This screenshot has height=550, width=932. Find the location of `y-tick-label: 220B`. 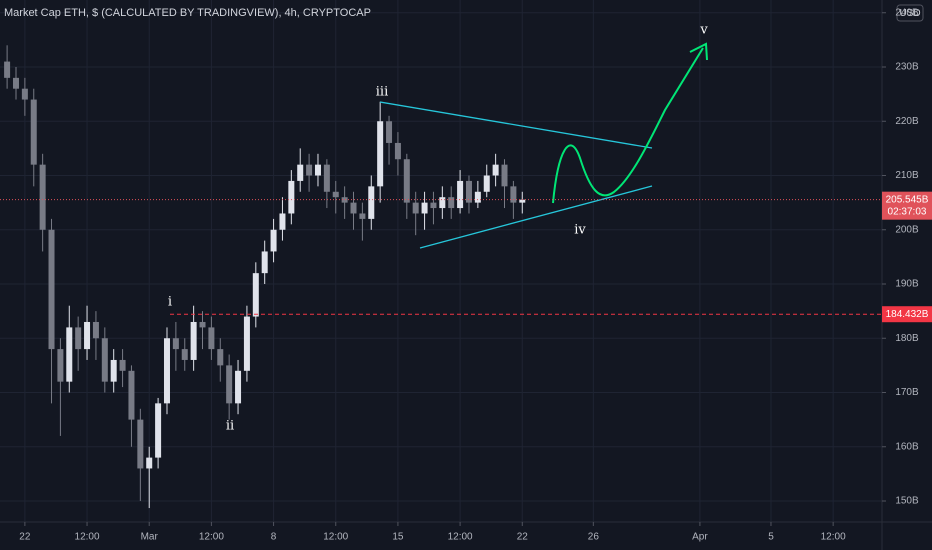

y-tick-label: 220B is located at coordinates (907, 121).